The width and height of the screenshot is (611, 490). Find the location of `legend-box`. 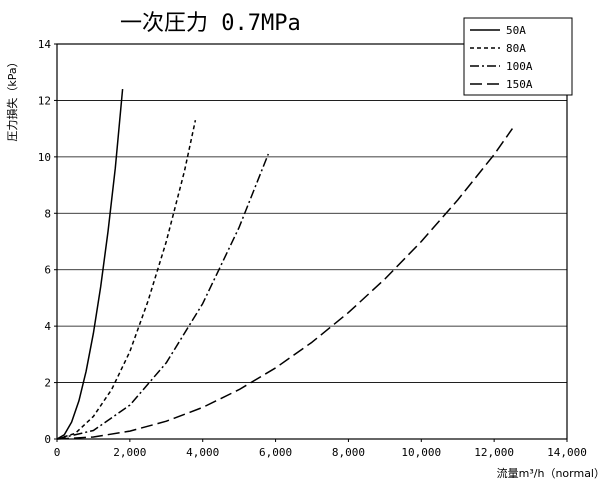

legend-box is located at coordinates (518, 56).